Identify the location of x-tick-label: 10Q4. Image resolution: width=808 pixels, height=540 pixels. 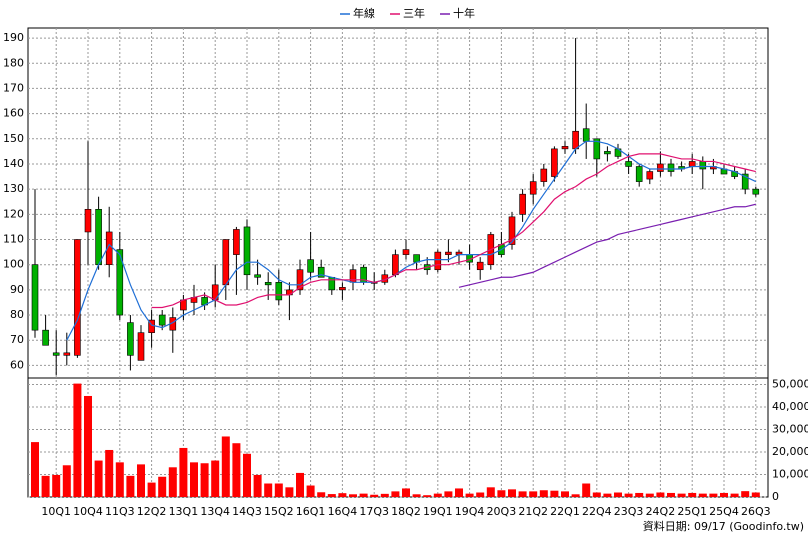
(88, 511).